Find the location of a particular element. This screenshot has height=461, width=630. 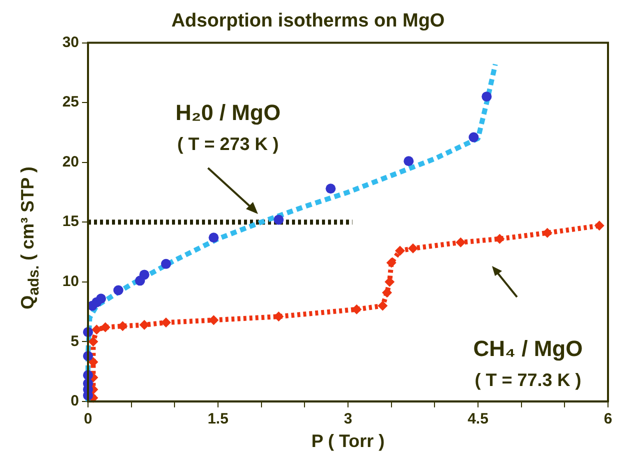

y-tick-label: 15 is located at coordinates (70, 221).